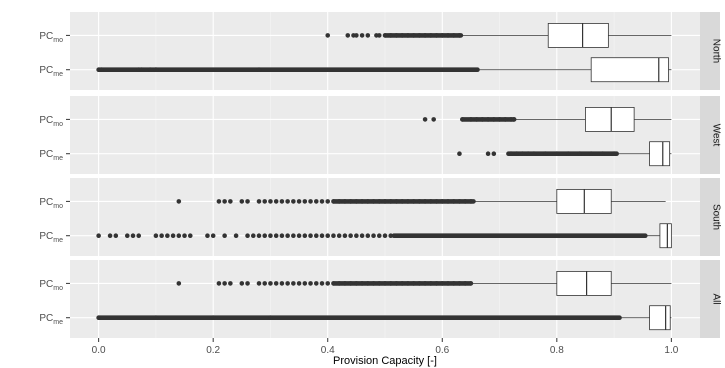 Image resolution: width=725 pixels, height=368 pixels. What do you see at coordinates (213, 350) in the screenshot?
I see `x-tick-label: 0.2` at bounding box center [213, 350].